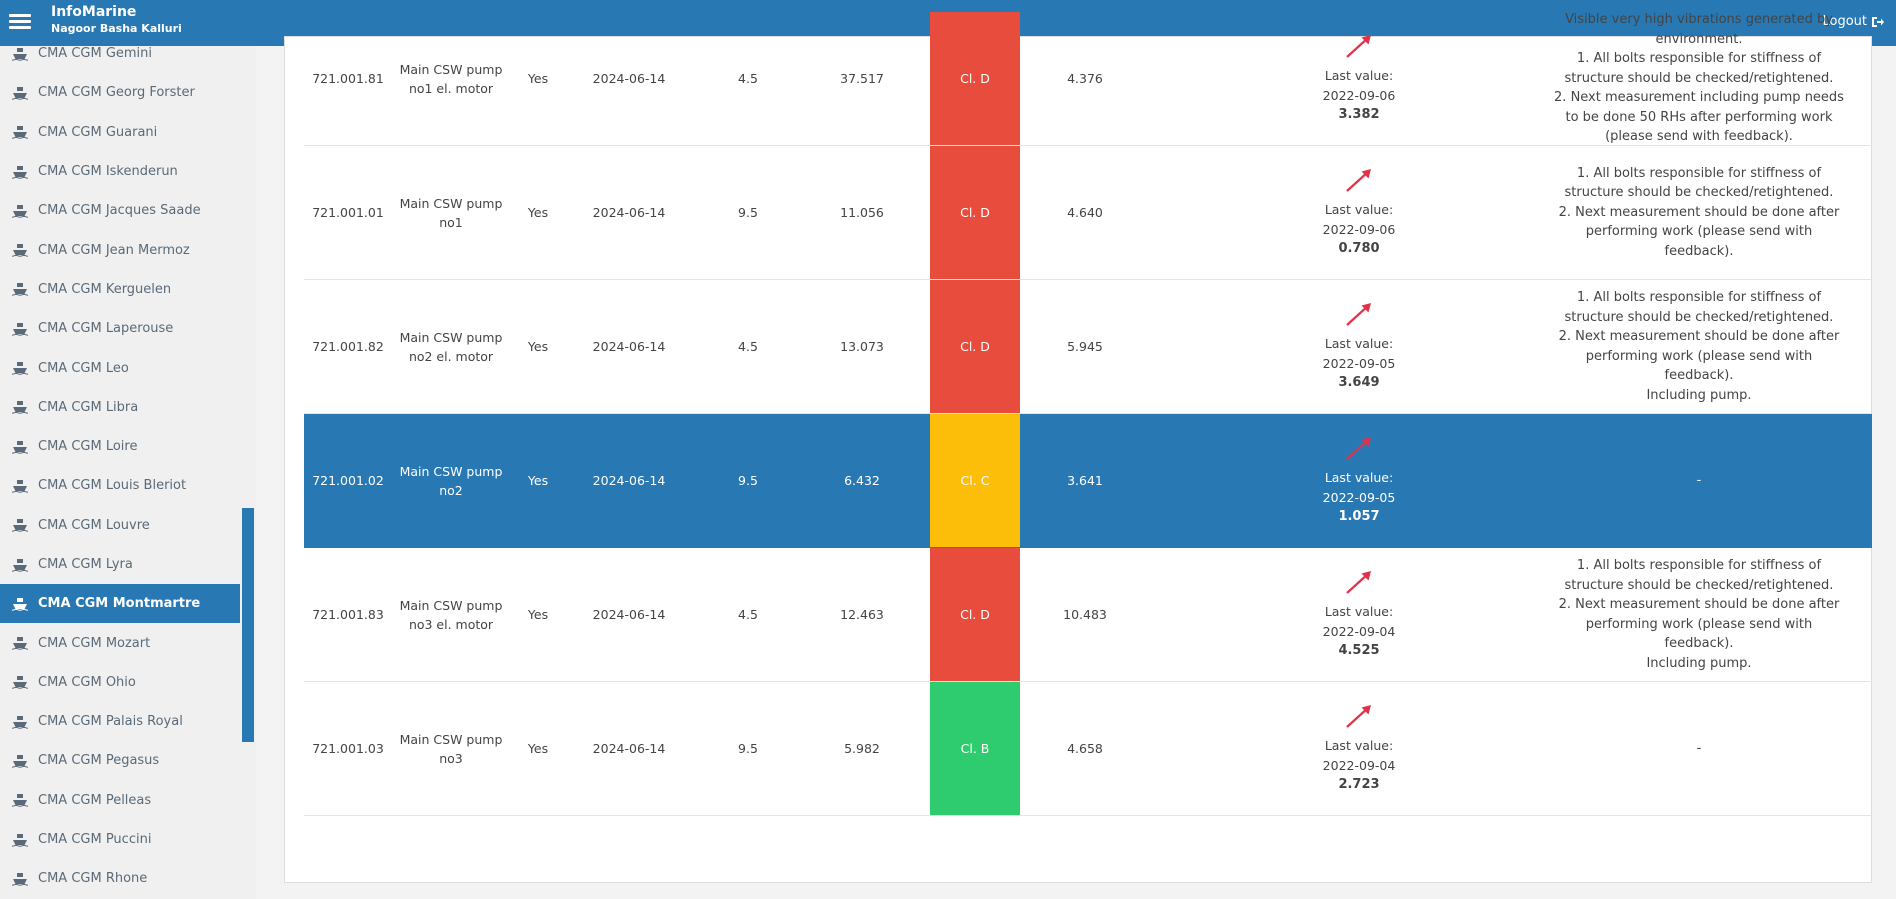 This screenshot has width=1896, height=899. Describe the element at coordinates (120, 132) in the screenshot. I see `sidebar-item: CMA CGM Guarani` at that location.